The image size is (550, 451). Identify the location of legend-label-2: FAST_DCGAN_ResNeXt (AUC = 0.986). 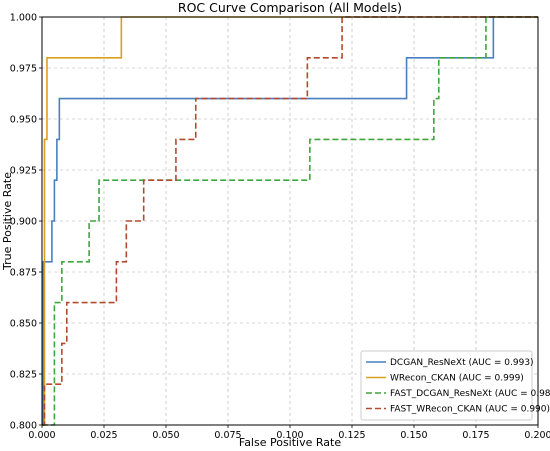
(470, 394).